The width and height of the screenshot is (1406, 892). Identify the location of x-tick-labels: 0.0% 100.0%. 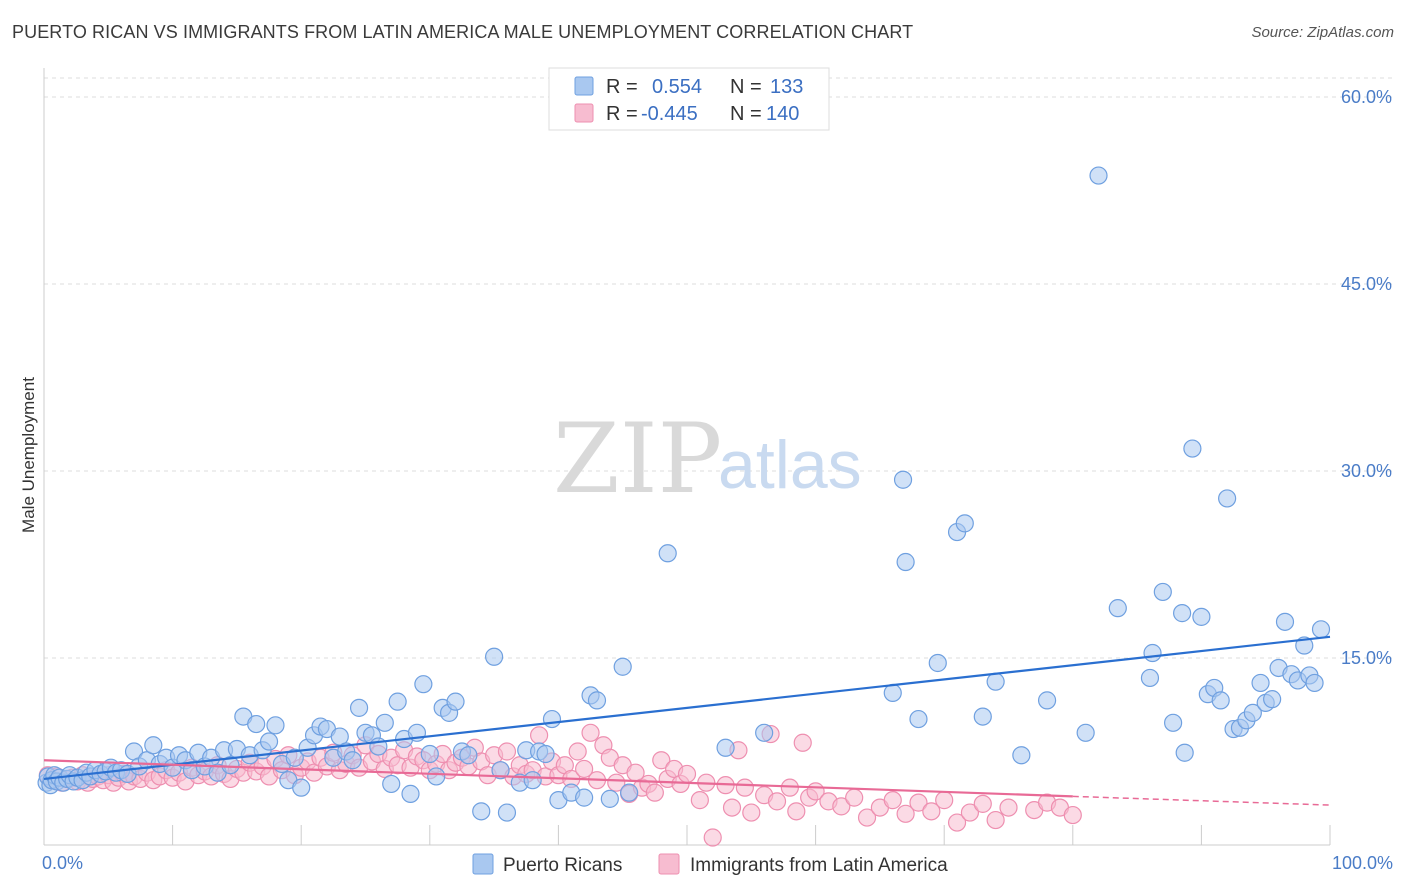
(717, 863).